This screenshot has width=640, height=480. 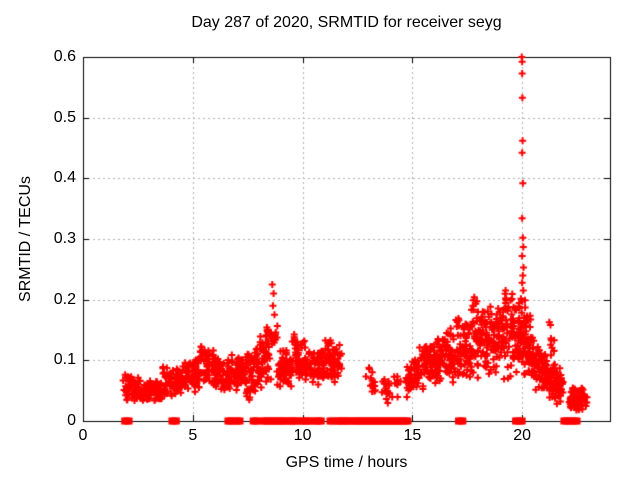 I want to click on x-tick-label: 20, so click(x=522, y=435).